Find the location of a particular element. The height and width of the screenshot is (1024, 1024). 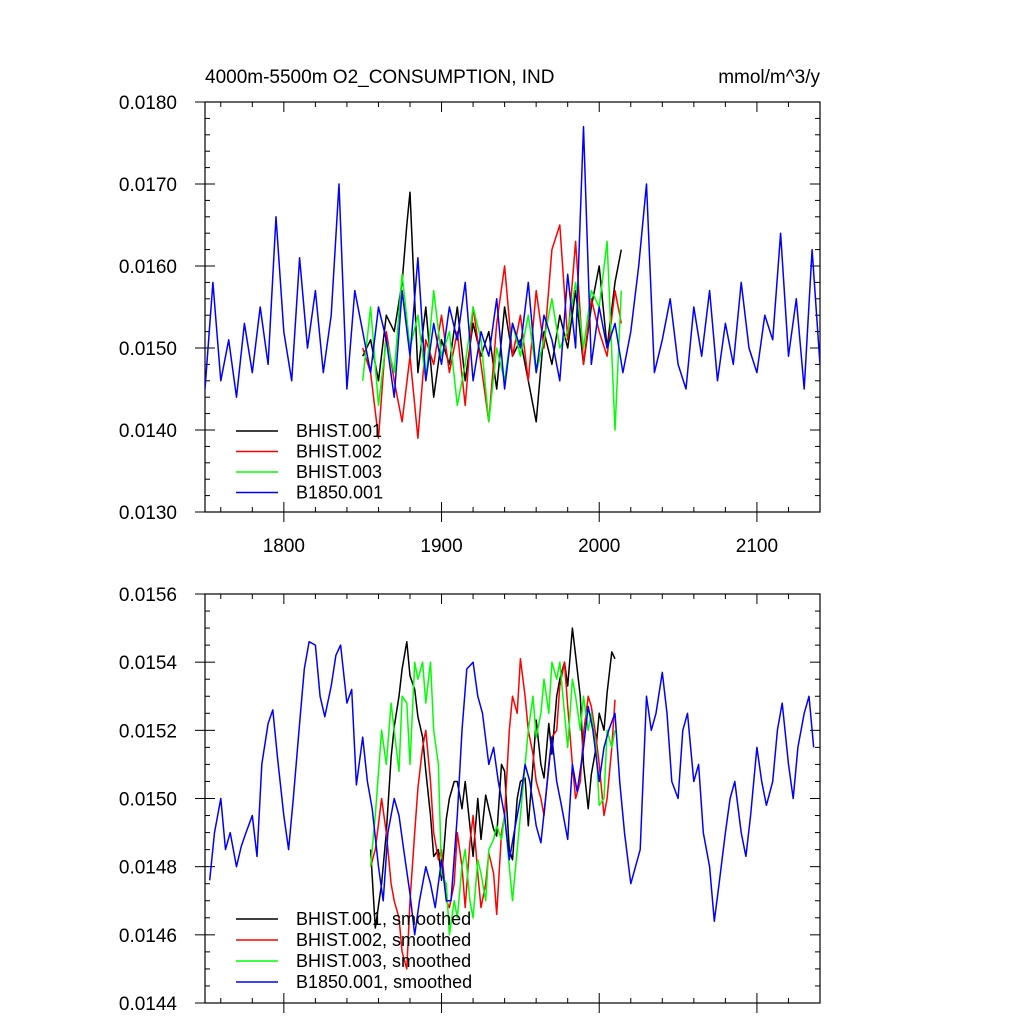

y-tick-label: 0.0148 is located at coordinates (148, 868).